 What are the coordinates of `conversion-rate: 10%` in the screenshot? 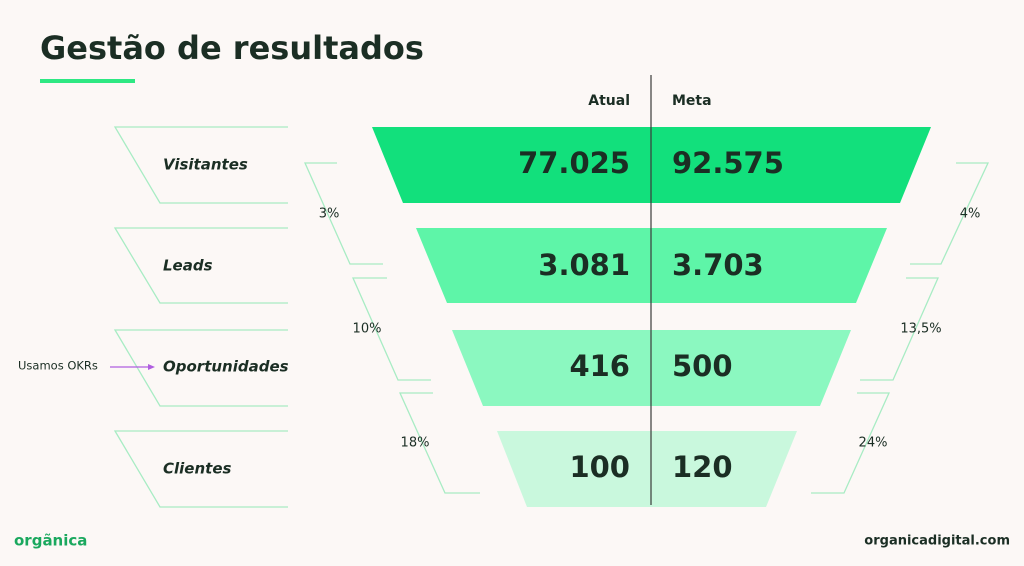 It's located at (367, 329).